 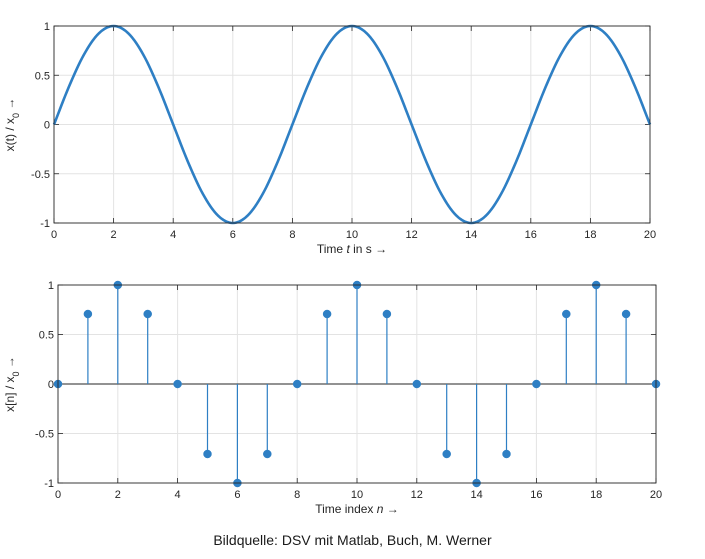 What do you see at coordinates (47, 27) in the screenshot?
I see `plot1-ytick-label: 1` at bounding box center [47, 27].